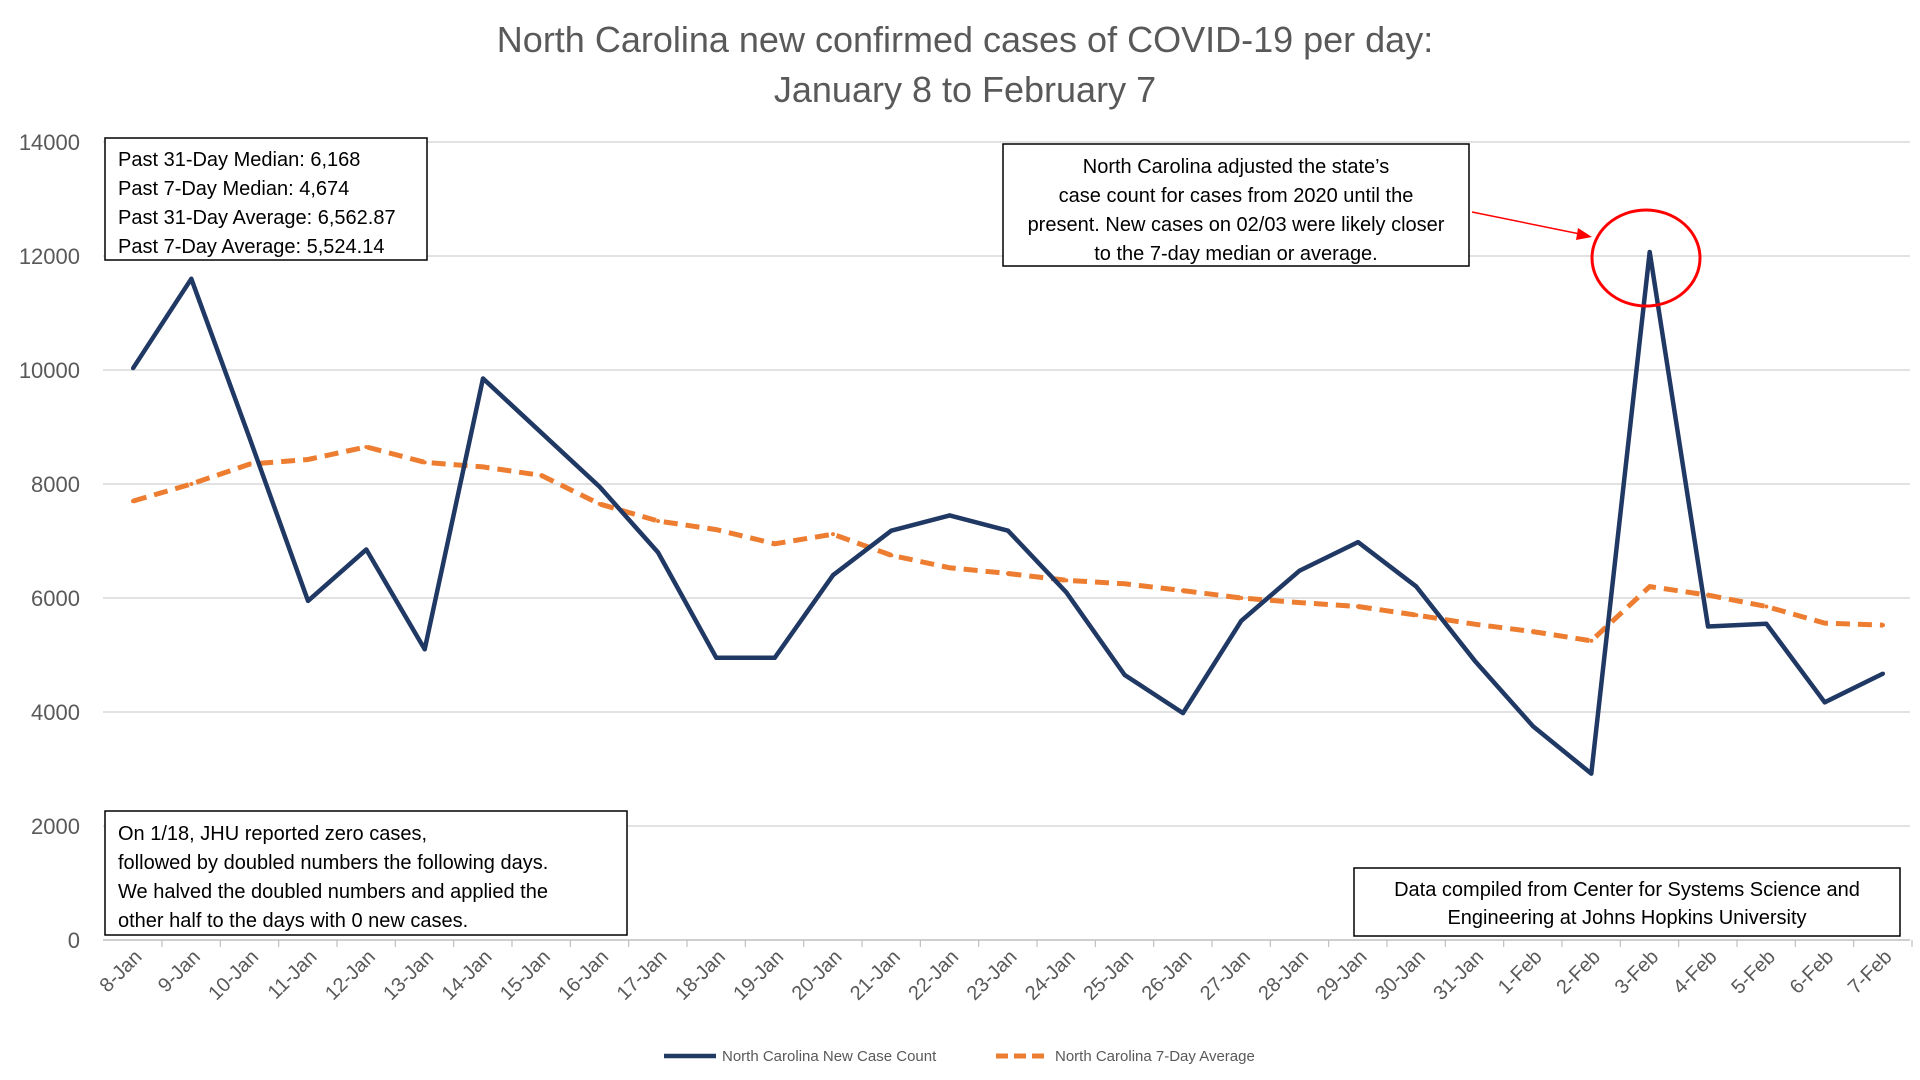  Describe the element at coordinates (49, 256) in the screenshot. I see `y-tick-label: 12000` at that location.